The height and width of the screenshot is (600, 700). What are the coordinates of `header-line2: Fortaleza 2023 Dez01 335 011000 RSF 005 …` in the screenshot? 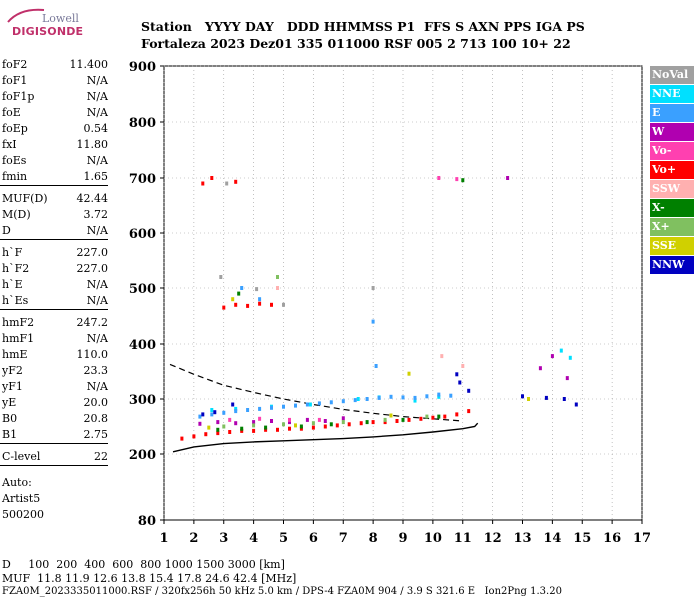 It's located at (356, 43).